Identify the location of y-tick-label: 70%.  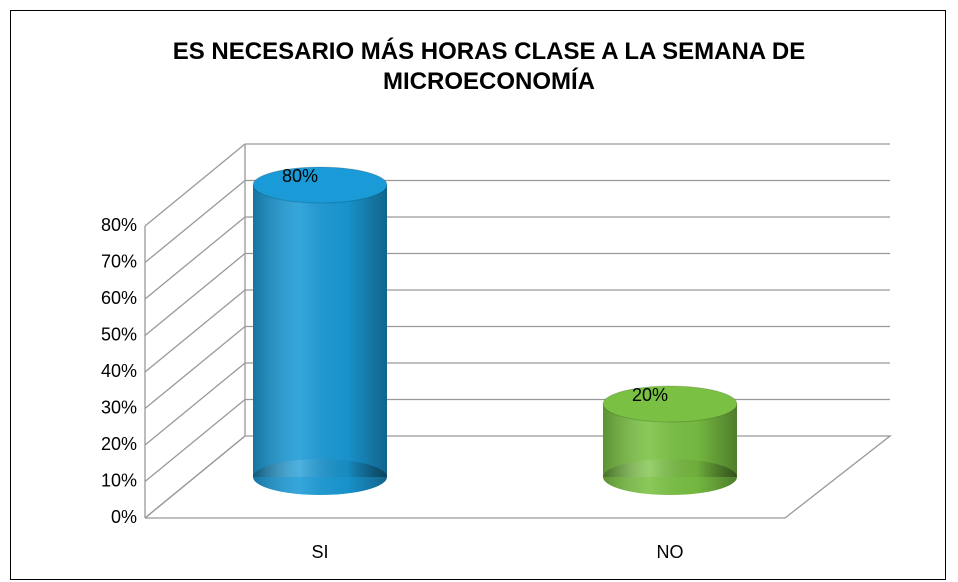
(119, 261).